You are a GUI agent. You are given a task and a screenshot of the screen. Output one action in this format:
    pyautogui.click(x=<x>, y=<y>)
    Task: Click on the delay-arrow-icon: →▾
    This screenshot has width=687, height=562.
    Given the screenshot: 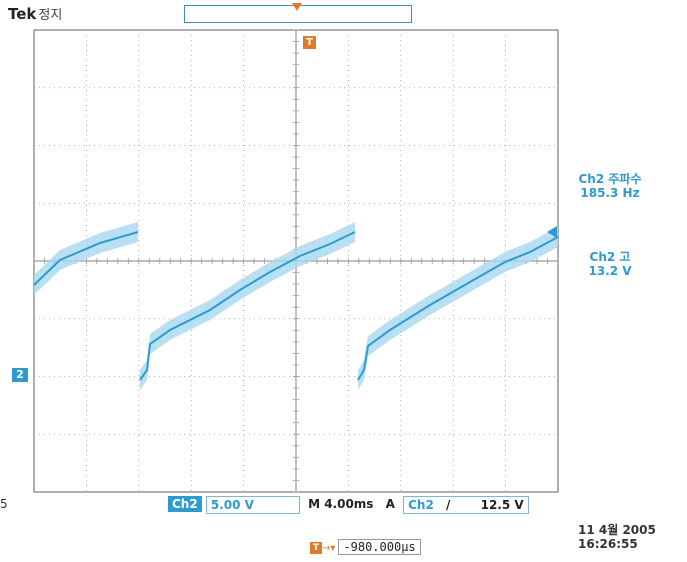 What is the action you would take?
    pyautogui.click(x=329, y=548)
    